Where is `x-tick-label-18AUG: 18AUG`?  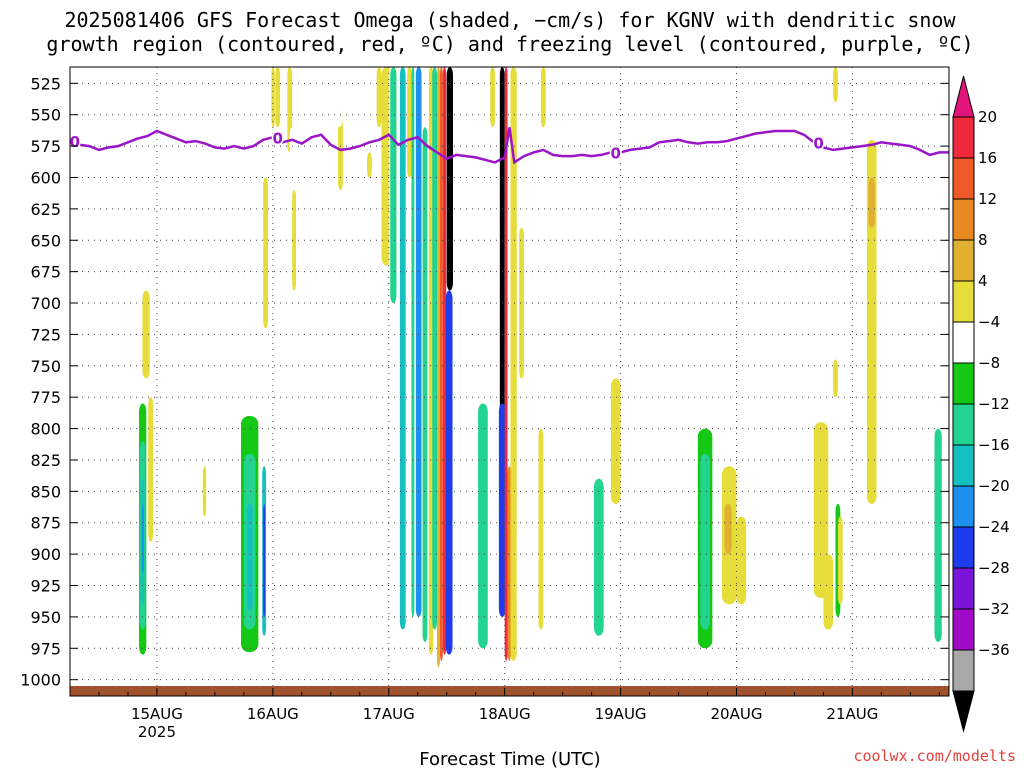 x-tick-label-18AUG: 18AUG is located at coordinates (505, 714).